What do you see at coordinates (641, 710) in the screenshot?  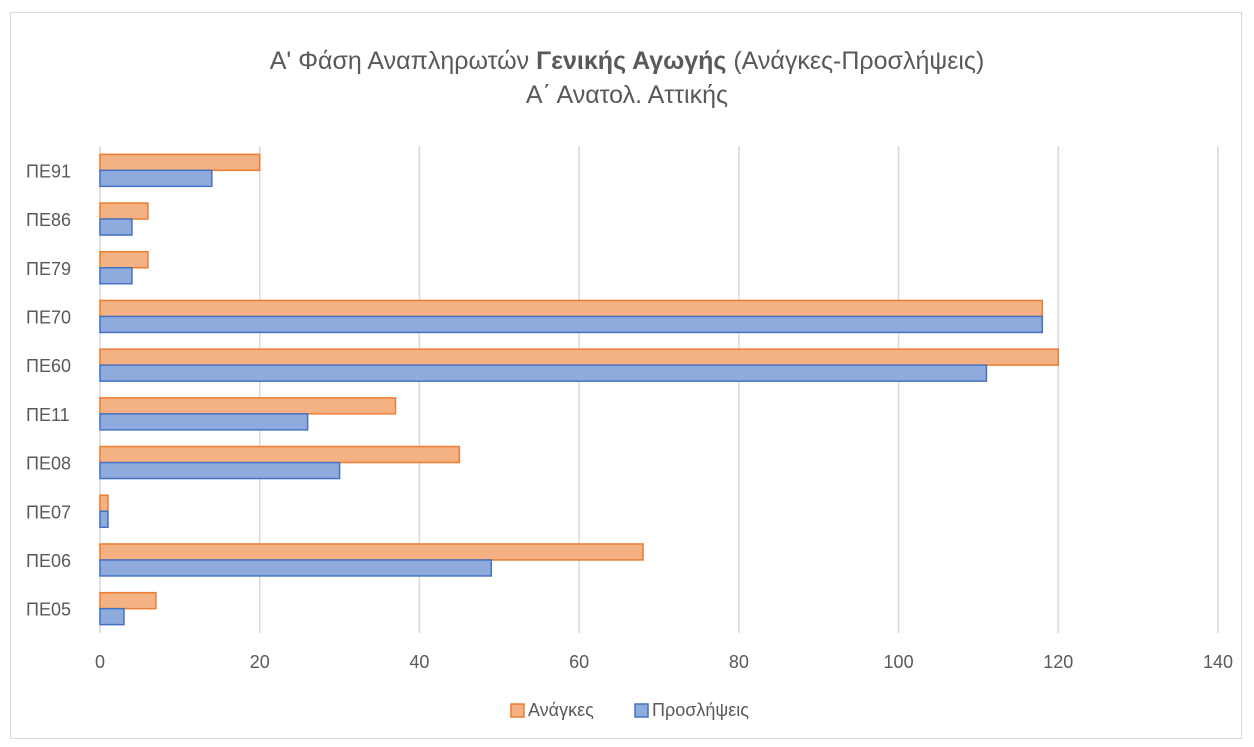 I see `legend-swatch-hires` at bounding box center [641, 710].